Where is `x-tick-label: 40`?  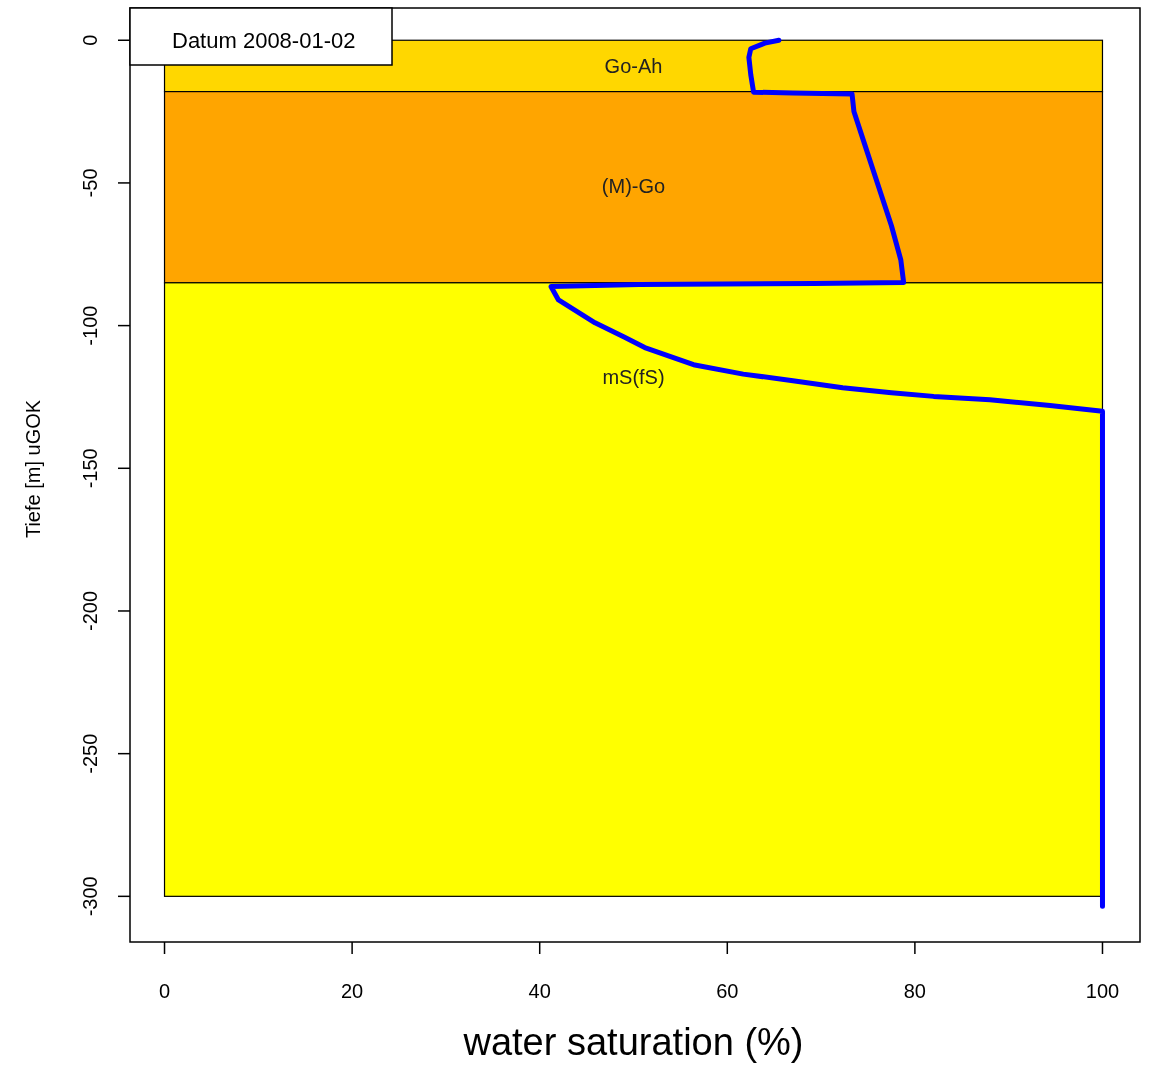 x-tick-label: 40 is located at coordinates (539, 991).